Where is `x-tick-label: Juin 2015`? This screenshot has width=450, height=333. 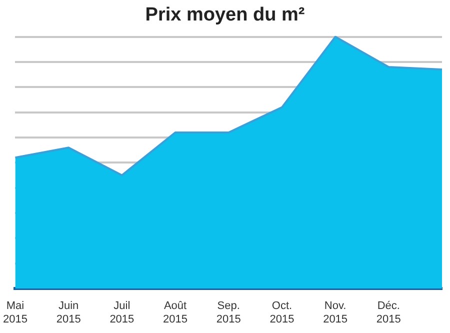 x-tick-label: Juin 2015 is located at coordinates (68, 313).